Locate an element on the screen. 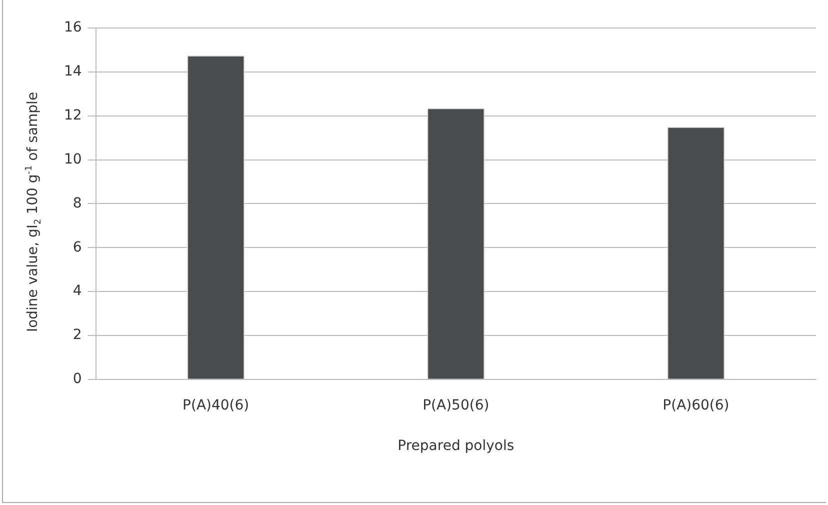 Image resolution: width=828 pixels, height=505 pixels. x-tick-label: P(A)60(6) is located at coordinates (696, 405).